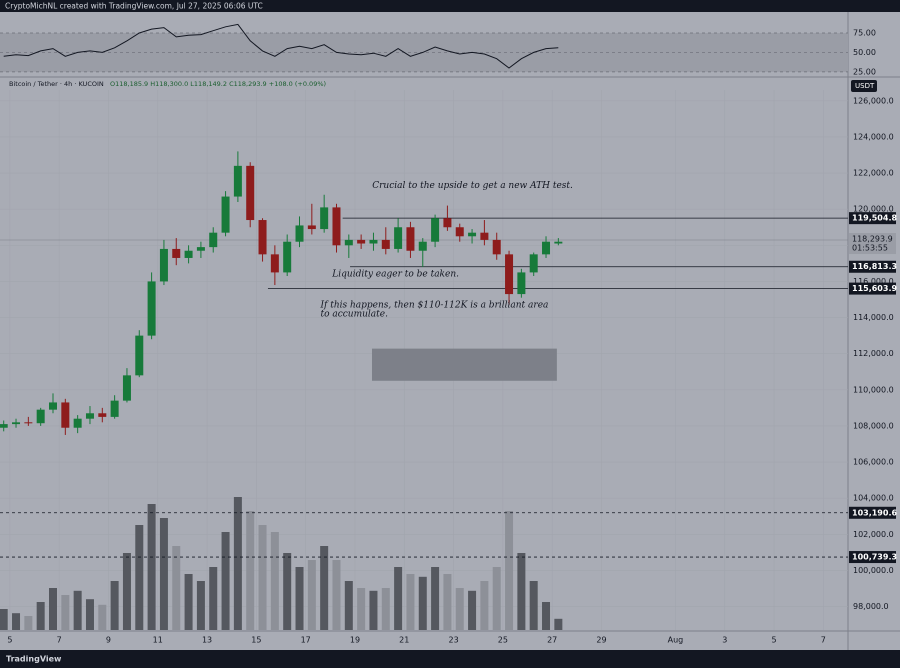 The image size is (900, 668). Describe the element at coordinates (56, 84) in the screenshot. I see `symbol: Bitcoin / Tether · 4h · KUCOIN` at that location.